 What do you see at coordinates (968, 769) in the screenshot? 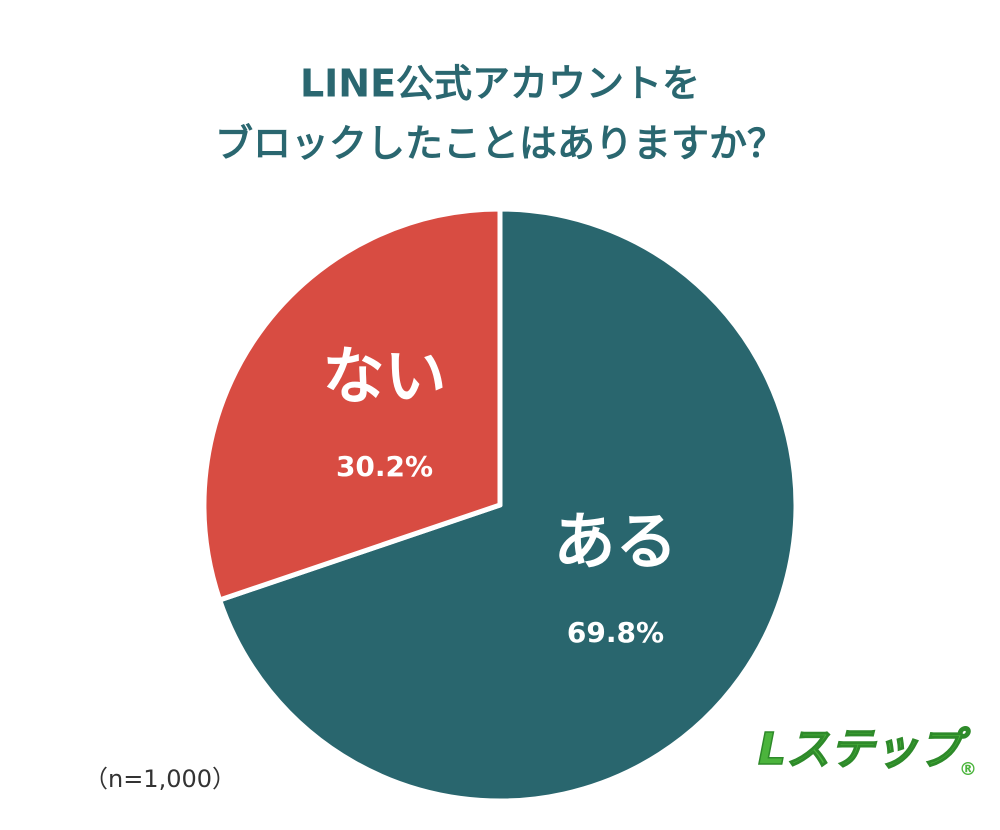
I see `logo-mark: ®` at bounding box center [968, 769].